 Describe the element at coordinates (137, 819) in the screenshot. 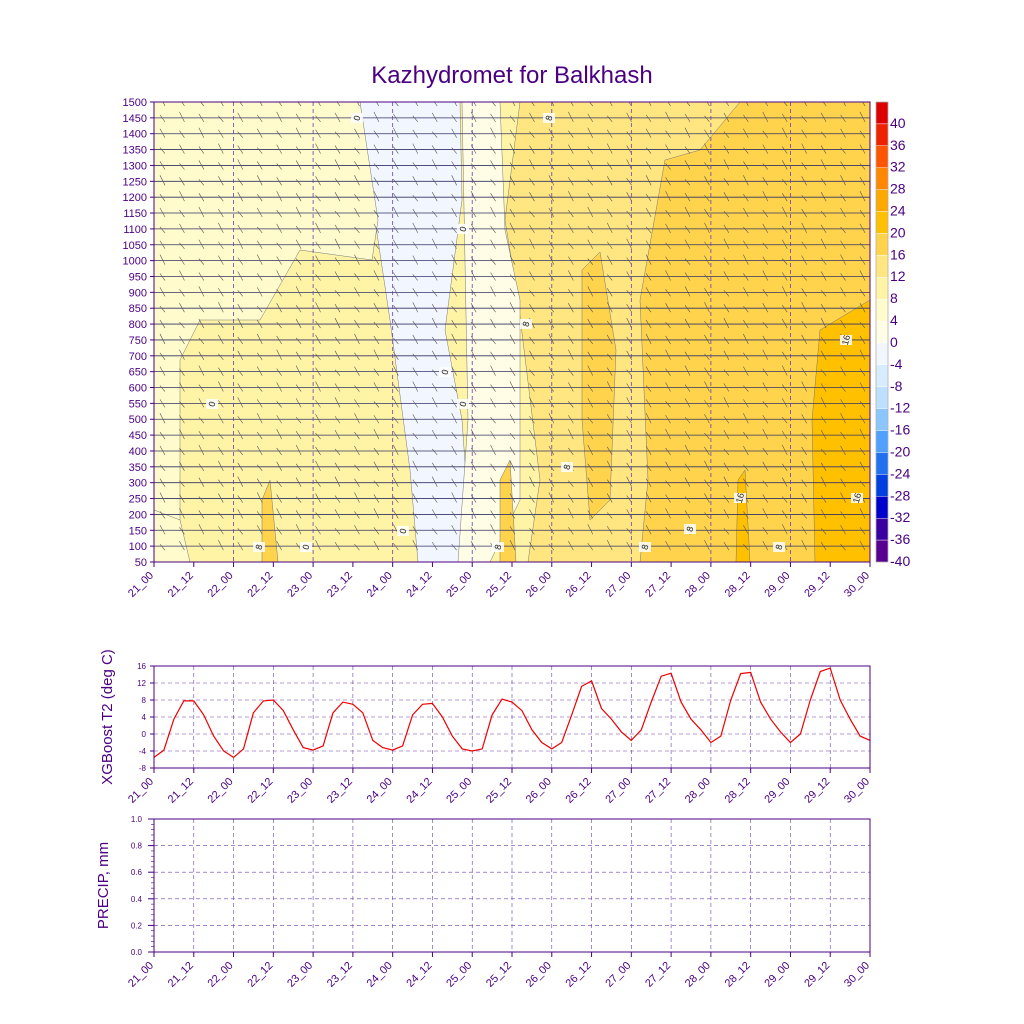

I see `pr-y-tick-label: 1.0` at that location.